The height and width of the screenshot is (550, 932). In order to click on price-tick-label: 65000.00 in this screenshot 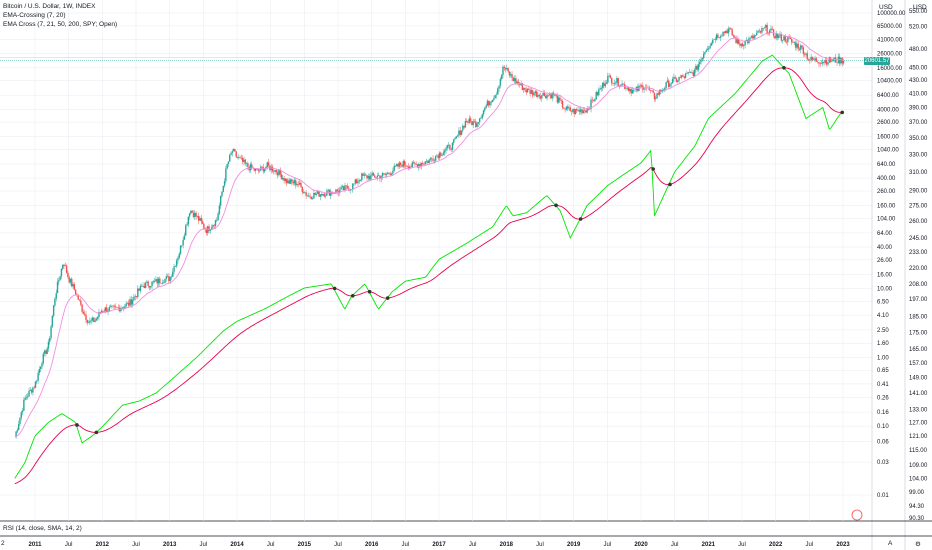, I will do `click(890, 27)`.